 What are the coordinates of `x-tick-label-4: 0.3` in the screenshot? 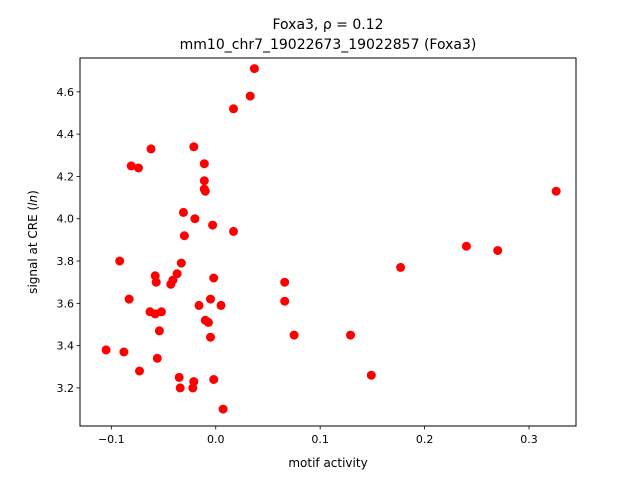 It's located at (529, 439).